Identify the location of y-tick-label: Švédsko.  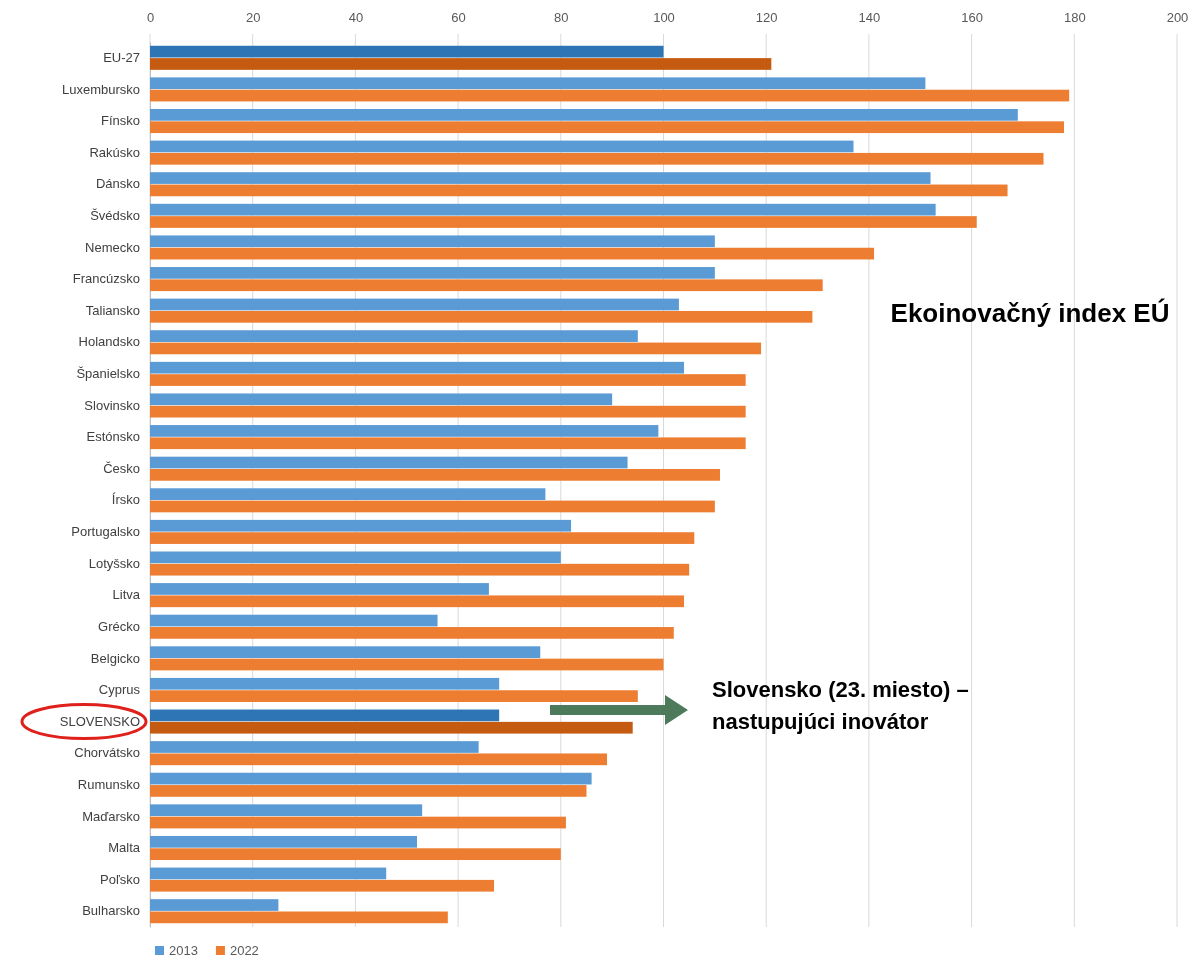
(115, 215).